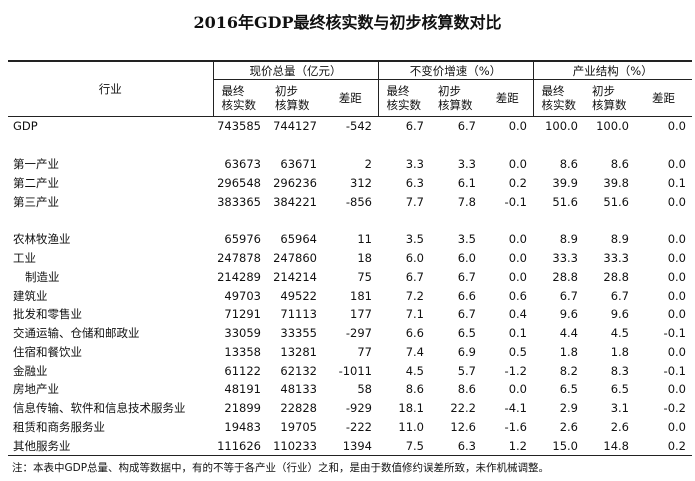 The width and height of the screenshot is (695, 481). What do you see at coordinates (358, 126) in the screenshot?
I see `value-cell: -542` at bounding box center [358, 126].